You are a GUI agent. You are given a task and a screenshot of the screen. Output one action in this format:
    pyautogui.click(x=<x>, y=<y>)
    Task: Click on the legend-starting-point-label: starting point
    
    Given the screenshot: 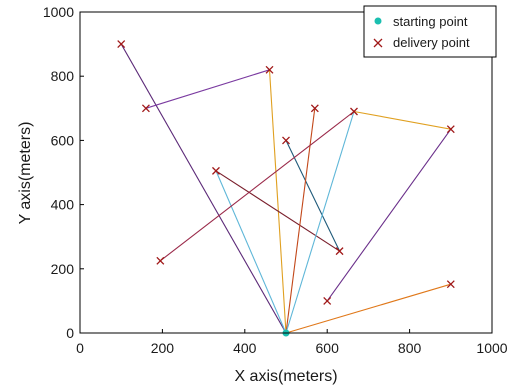 What is the action you would take?
    pyautogui.click(x=430, y=21)
    